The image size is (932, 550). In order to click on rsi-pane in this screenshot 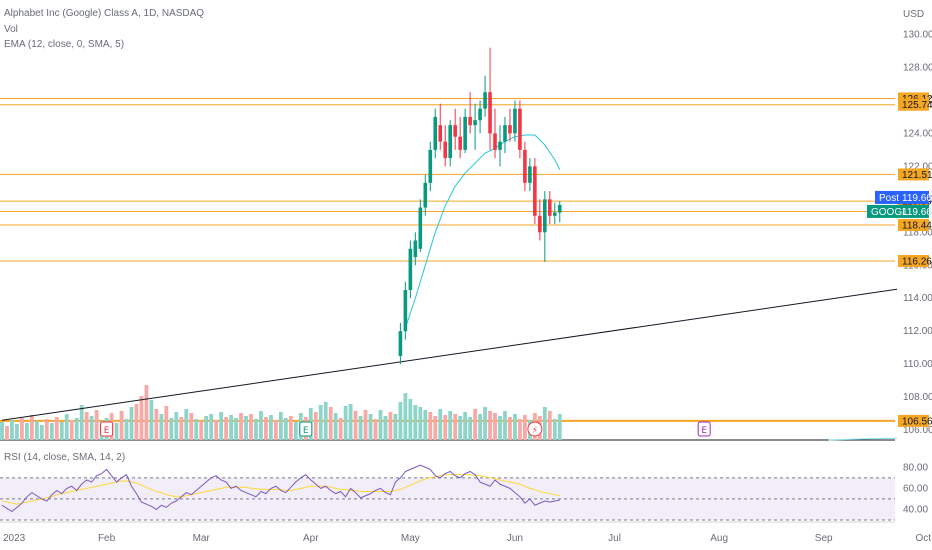, I will do `click(447, 492)`.